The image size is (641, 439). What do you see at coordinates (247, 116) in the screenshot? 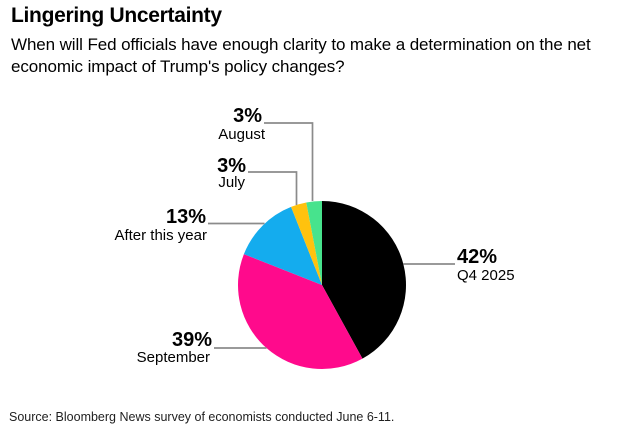
I see `callout-pct-august: 3%` at bounding box center [247, 116].